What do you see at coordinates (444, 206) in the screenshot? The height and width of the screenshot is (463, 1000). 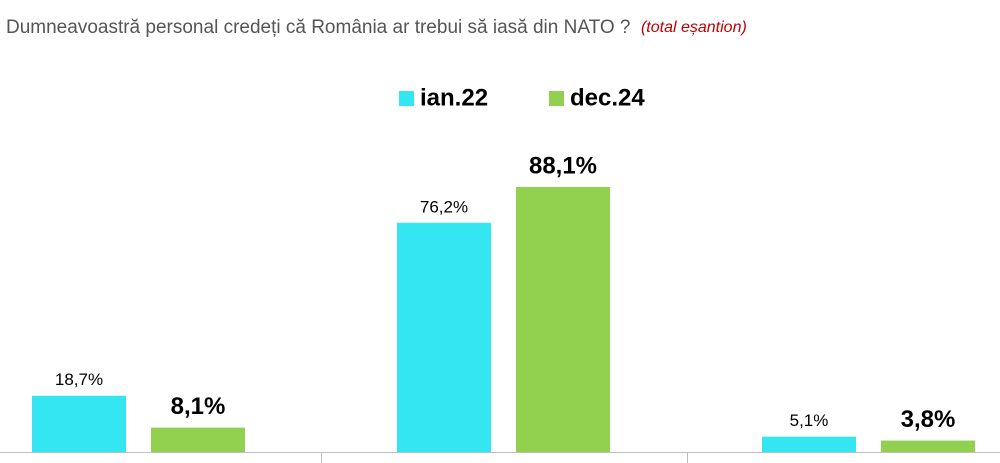 I see `data-label: 76,2%` at bounding box center [444, 206].